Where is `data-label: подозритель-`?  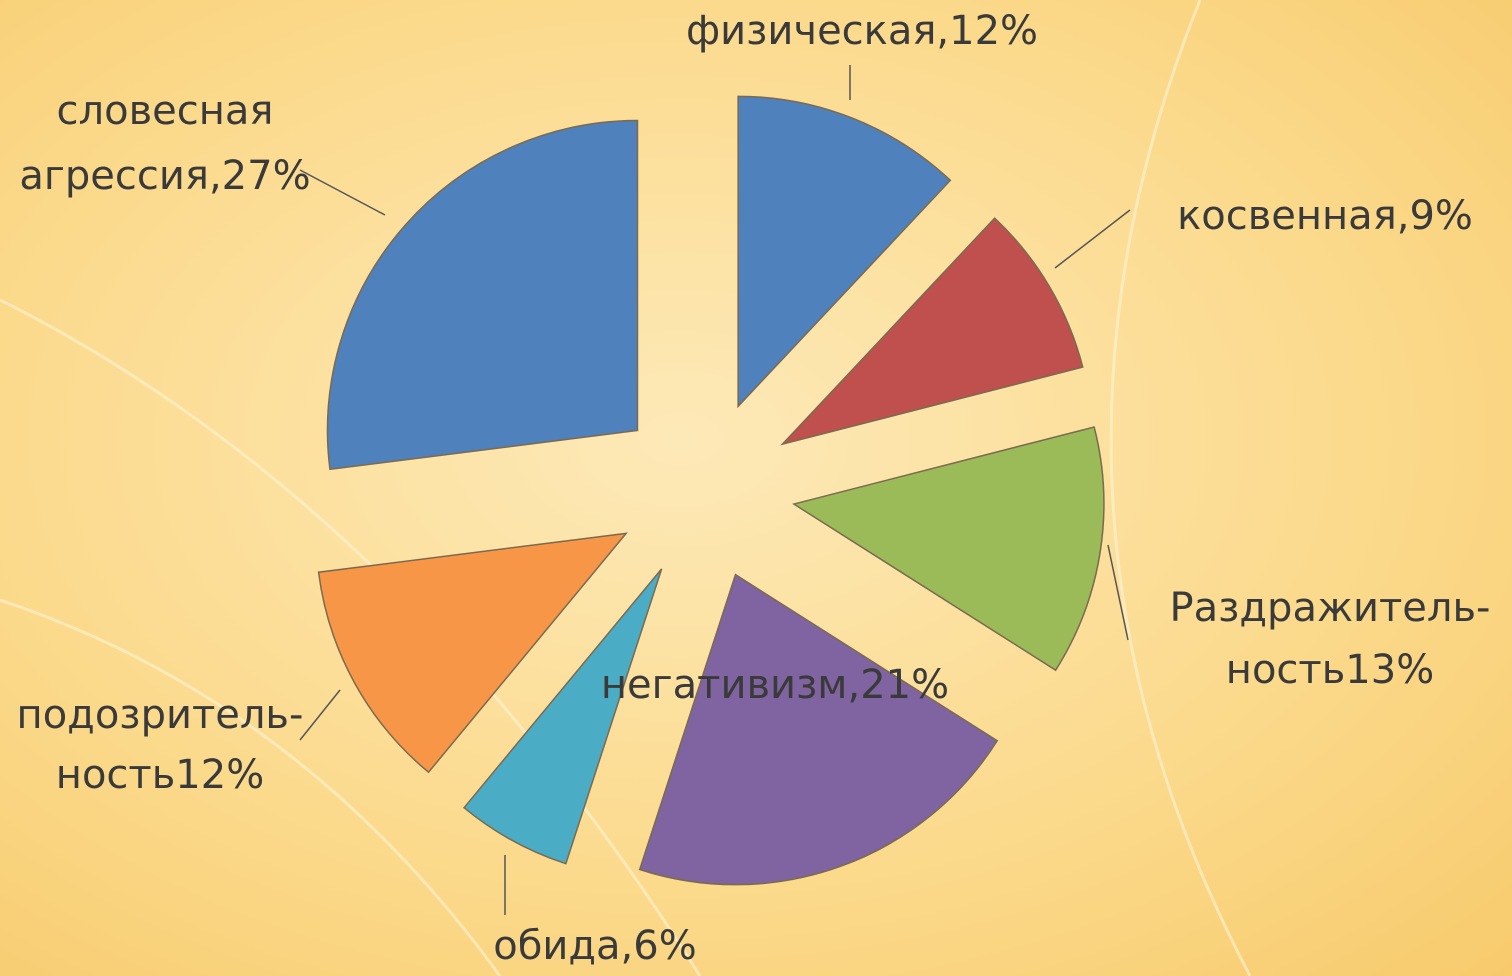 data-label: подозритель- is located at coordinates (160, 715).